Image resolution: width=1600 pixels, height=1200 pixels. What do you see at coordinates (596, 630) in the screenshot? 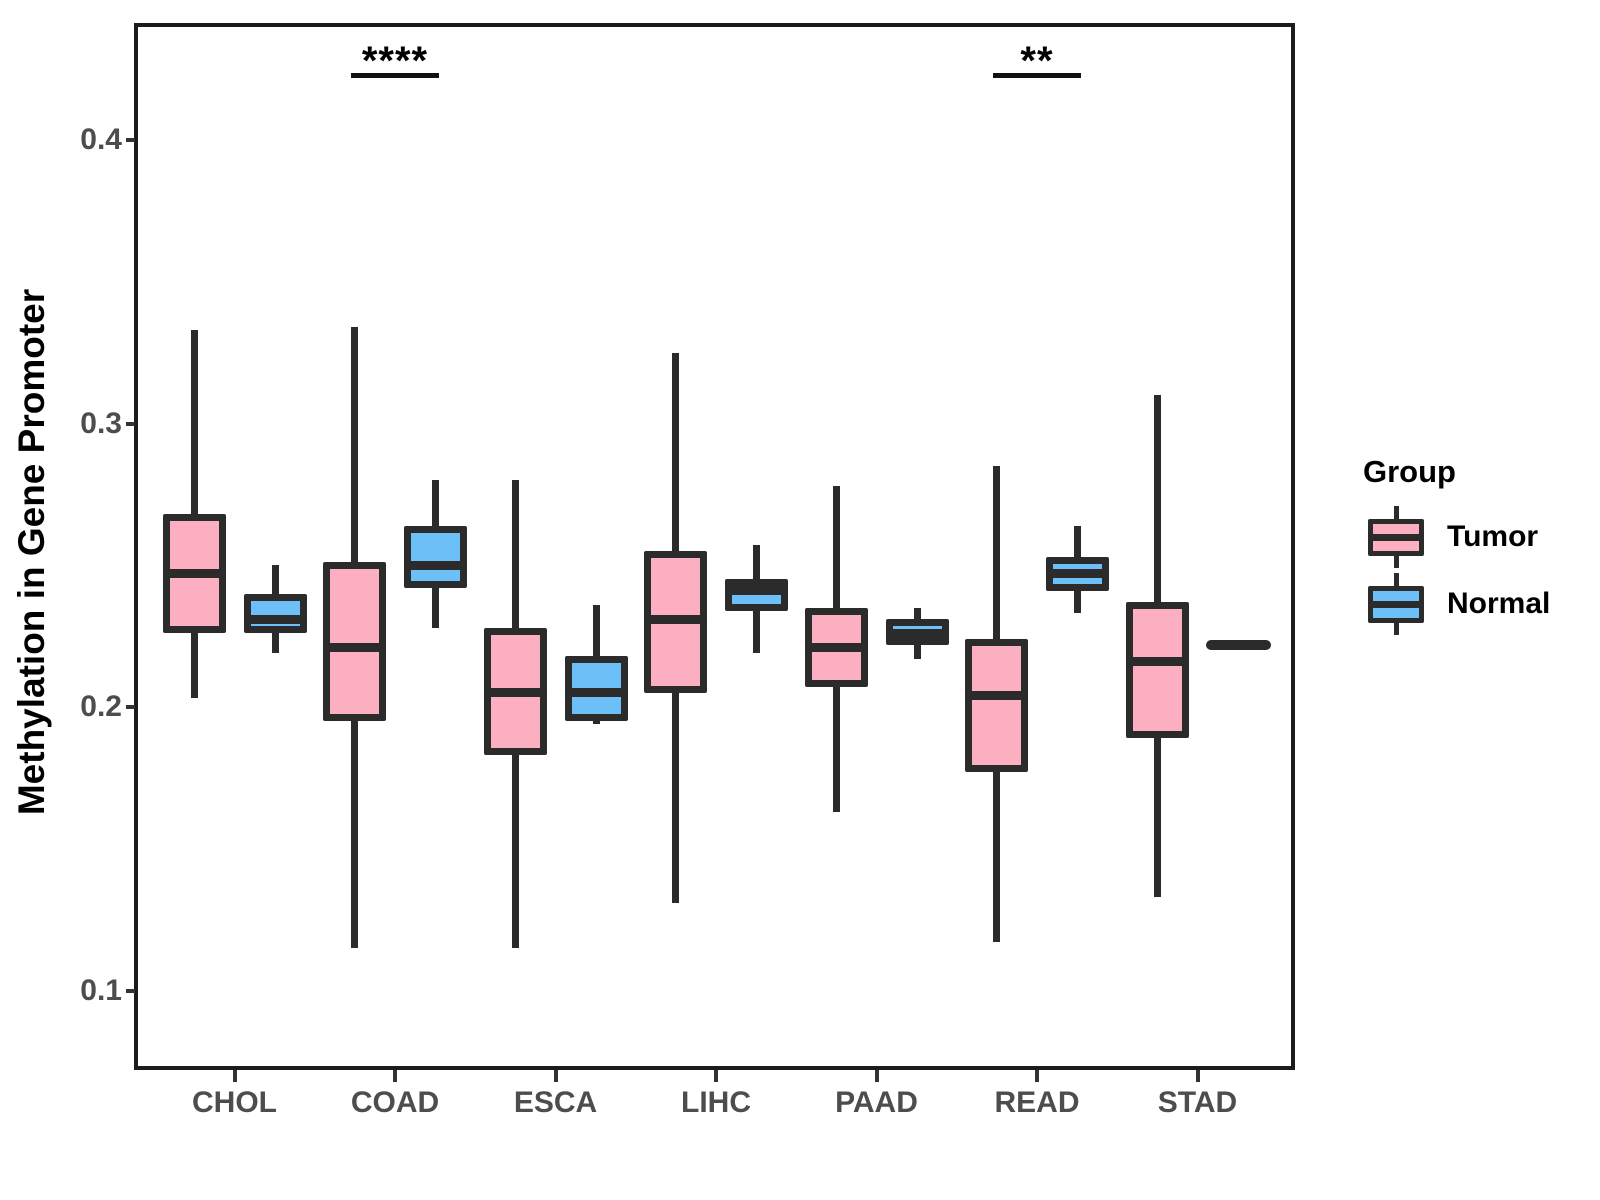
I see `boxplot-upper-whisker-normal-ESCA` at bounding box center [596, 630].